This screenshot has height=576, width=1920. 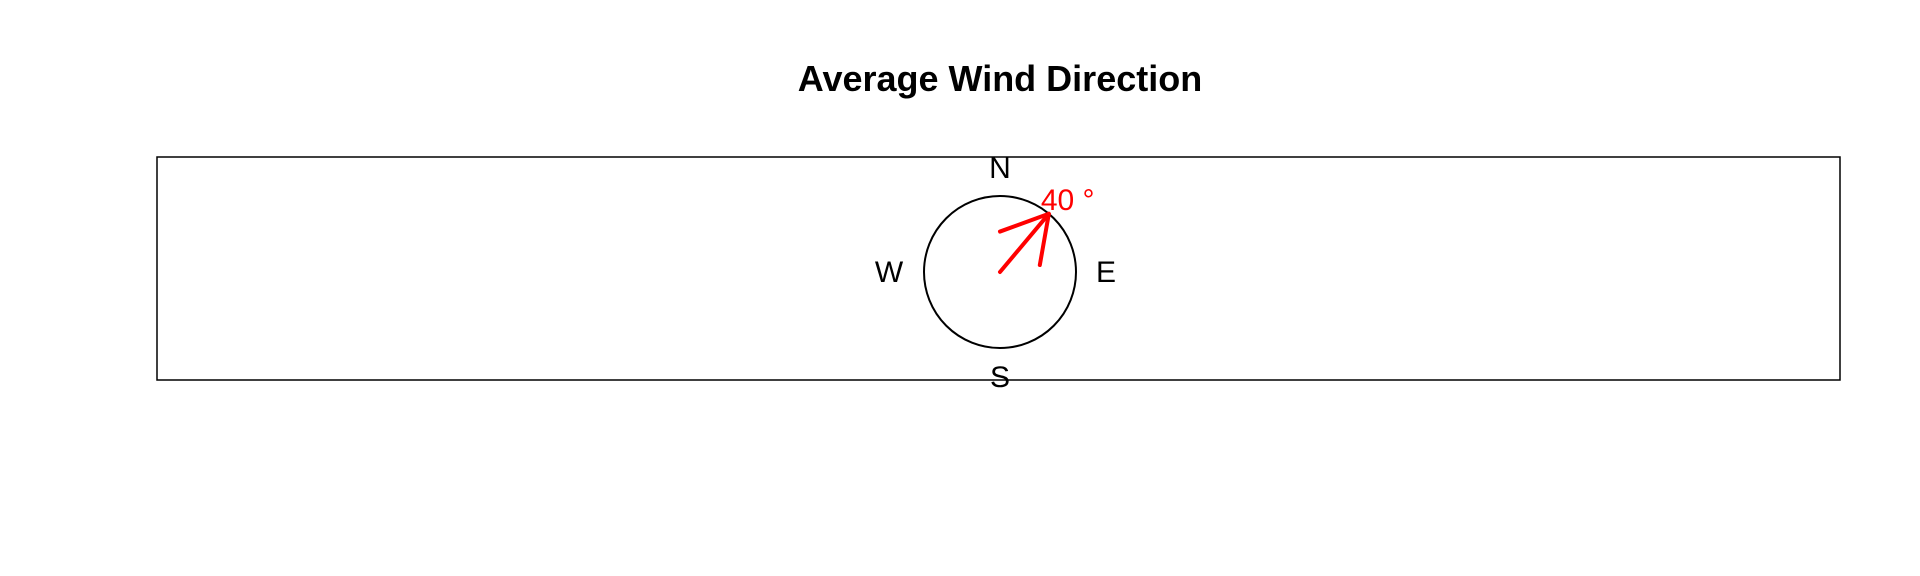 I want to click on wind-arrow-head, so click(x=1024, y=239).